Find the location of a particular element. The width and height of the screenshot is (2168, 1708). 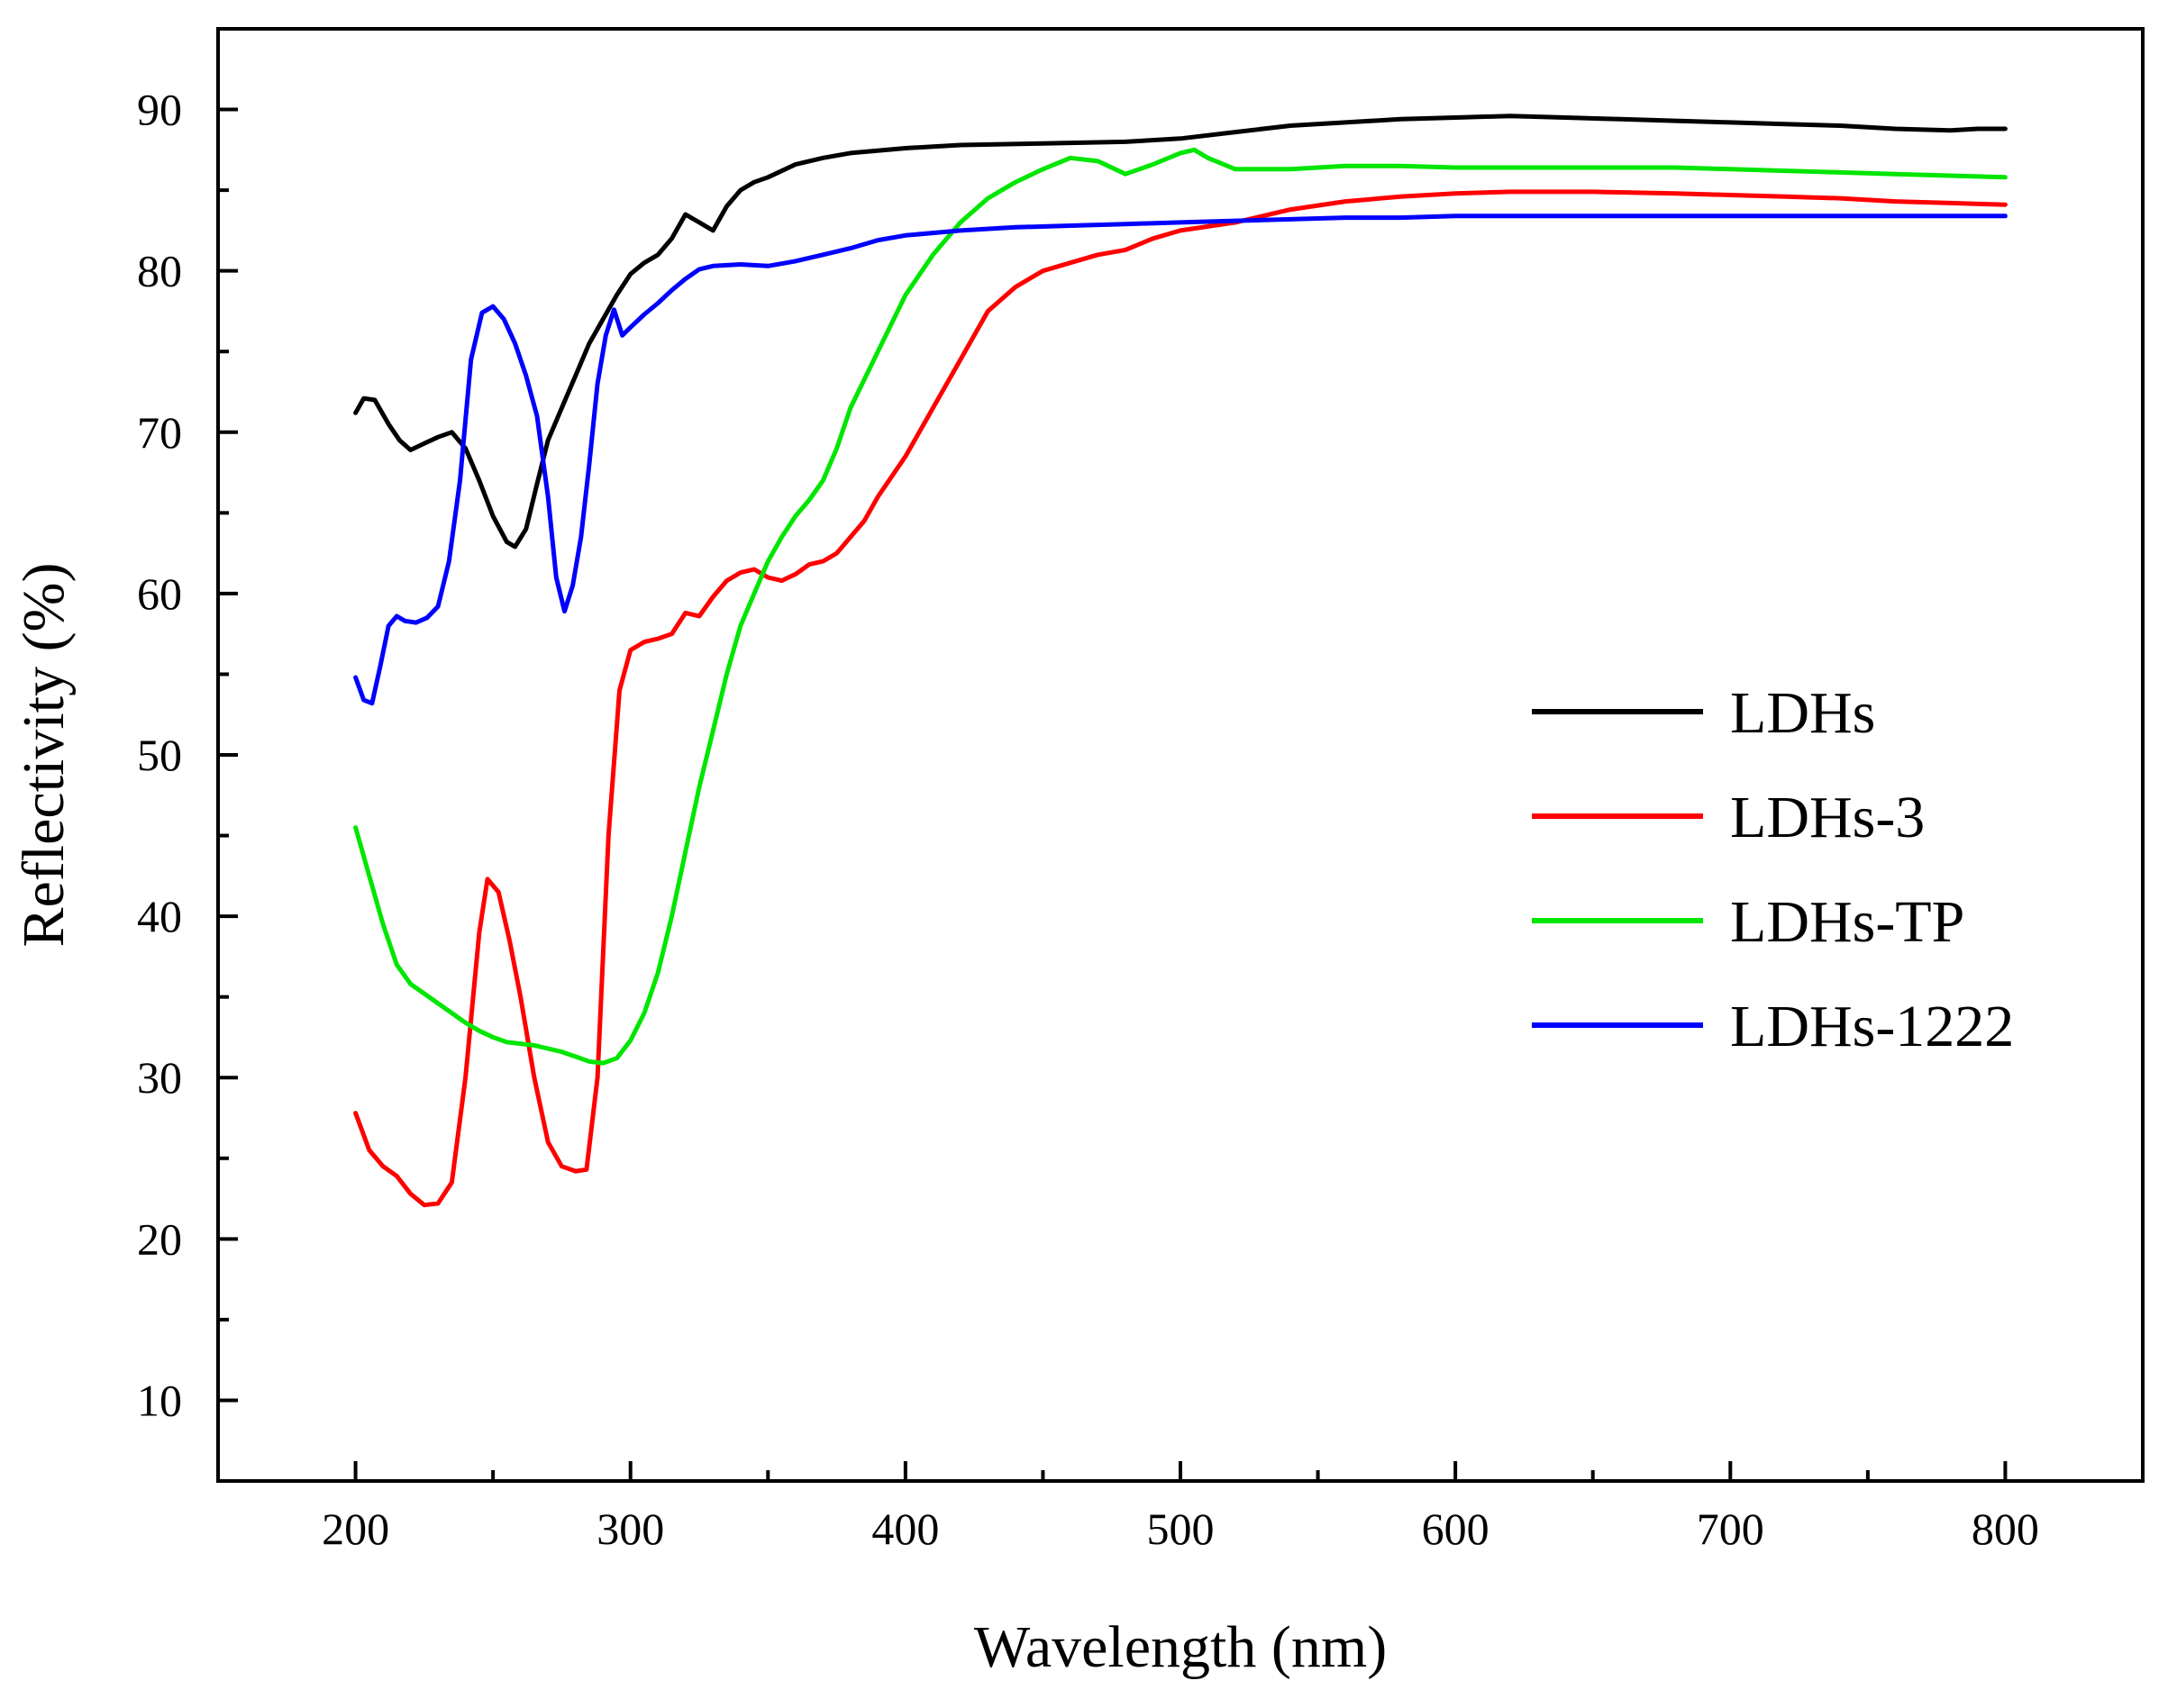

y-tick-label: 70 is located at coordinates (159, 432).